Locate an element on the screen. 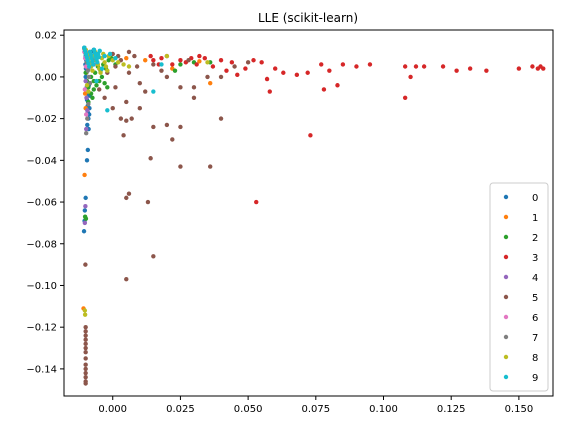 The height and width of the screenshot is (435, 568). legend-label-9: 9 is located at coordinates (535, 378).